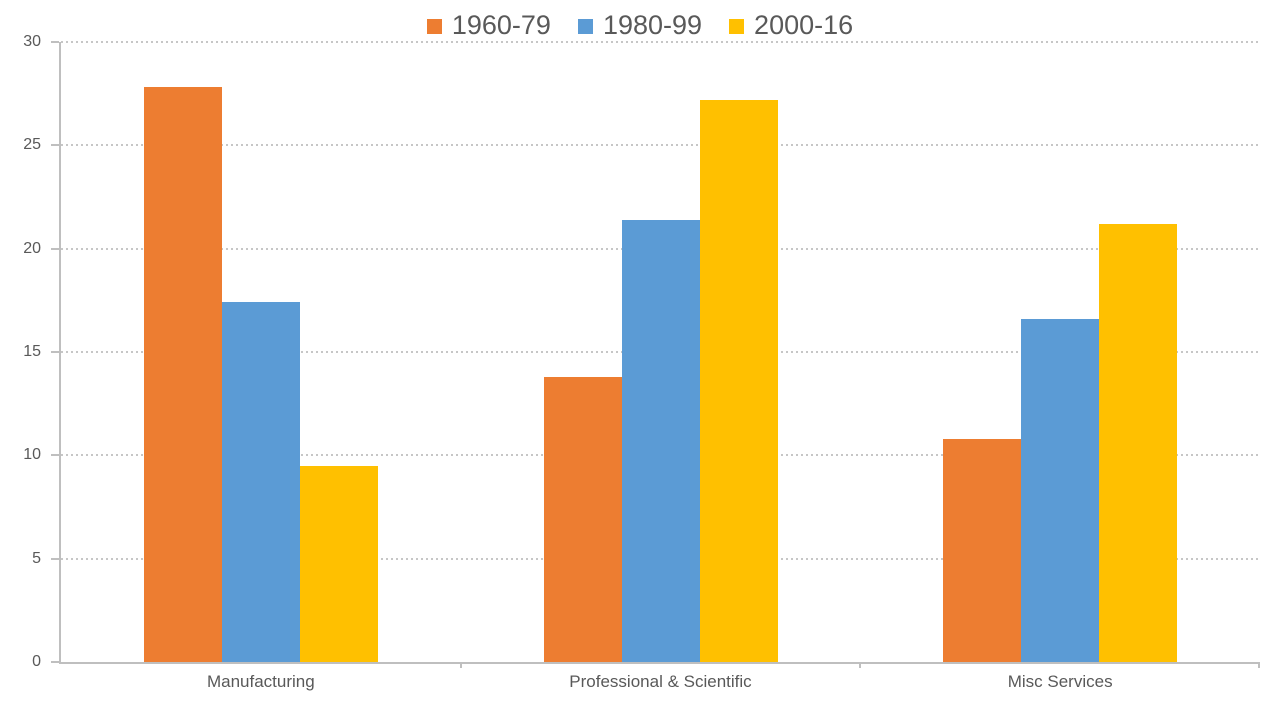  I want to click on x-axis-category-label: Misc Services, so click(1060, 681).